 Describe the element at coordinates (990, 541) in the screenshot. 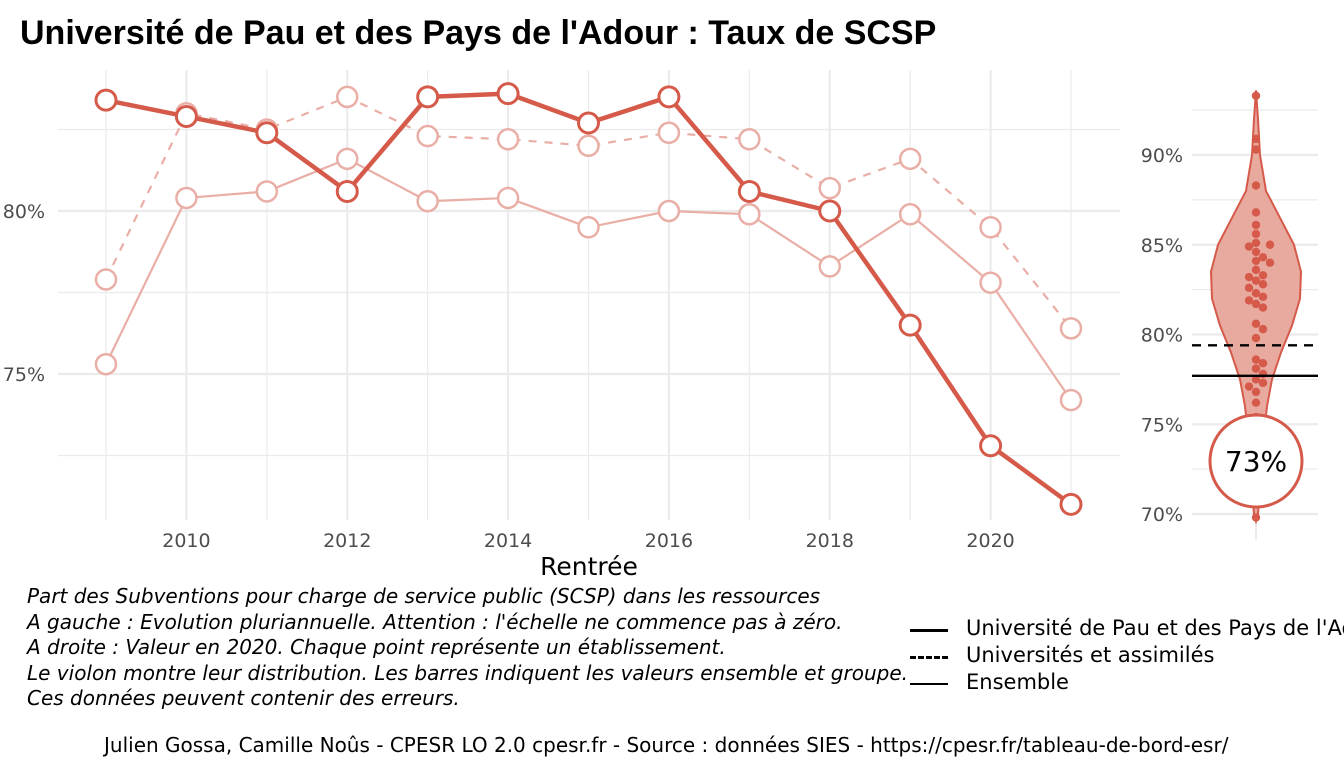

I see `x-tick-label: 2020` at that location.